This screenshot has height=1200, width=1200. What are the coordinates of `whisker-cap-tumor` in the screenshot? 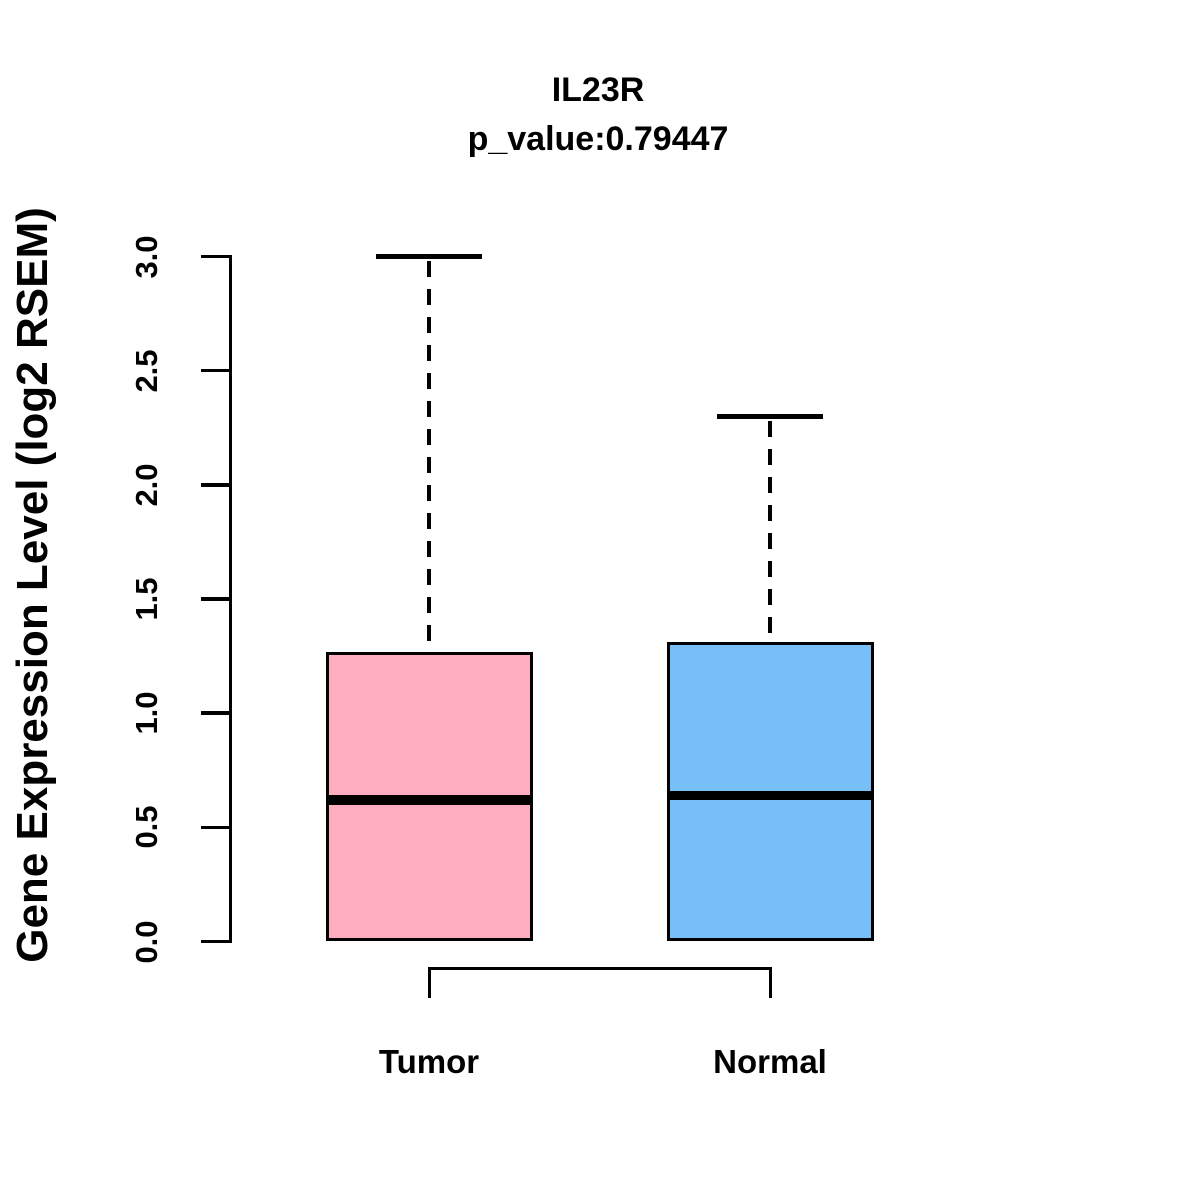 It's located at (429, 256).